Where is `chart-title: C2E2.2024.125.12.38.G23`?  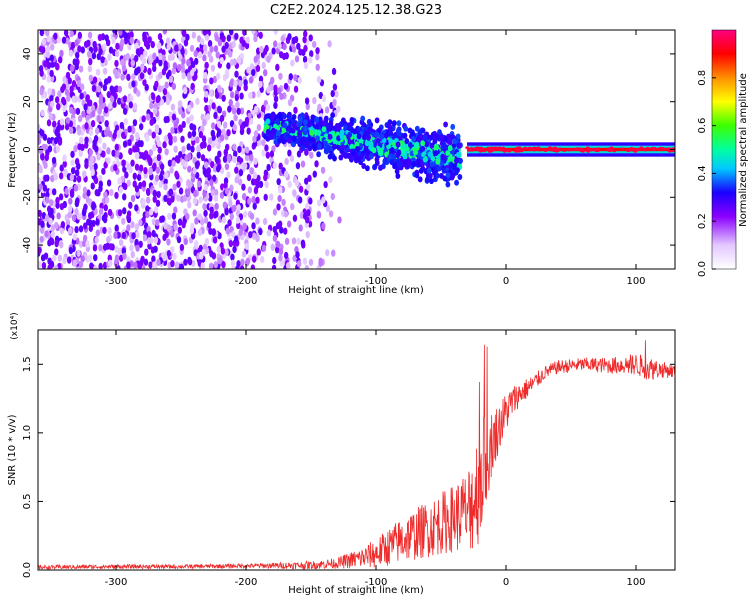
chart-title: C2E2.2024.125.12.38.G23 is located at coordinates (356, 10).